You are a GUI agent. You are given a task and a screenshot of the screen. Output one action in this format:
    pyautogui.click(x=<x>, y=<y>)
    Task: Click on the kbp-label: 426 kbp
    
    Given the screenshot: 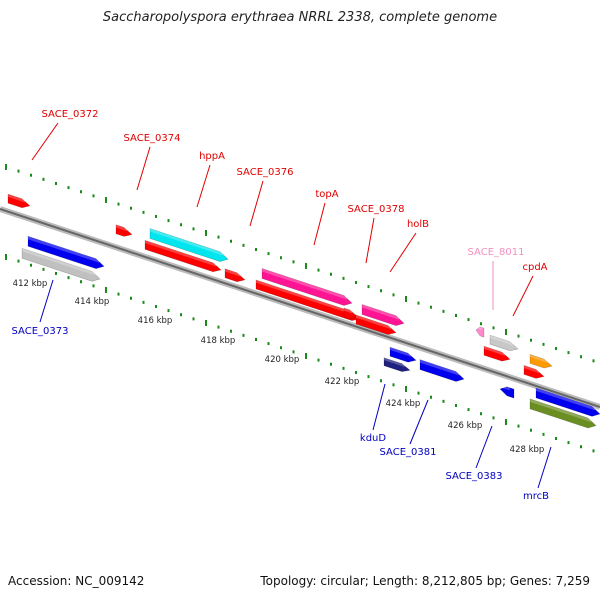 What is the action you would take?
    pyautogui.click(x=465, y=426)
    